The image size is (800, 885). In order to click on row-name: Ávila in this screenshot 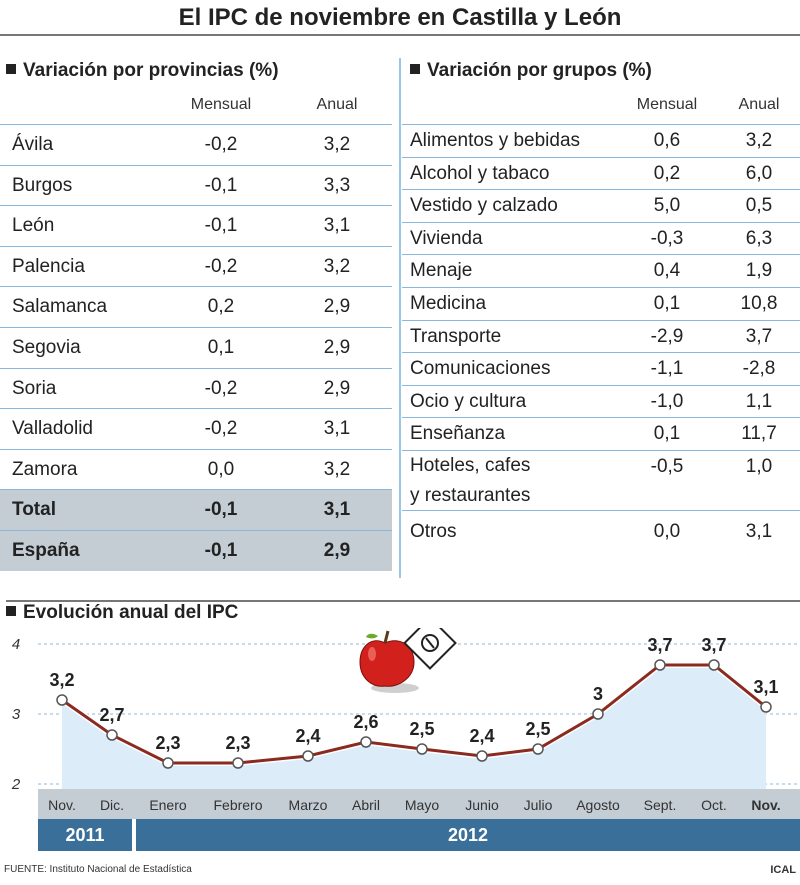, I will do `click(33, 144)`.